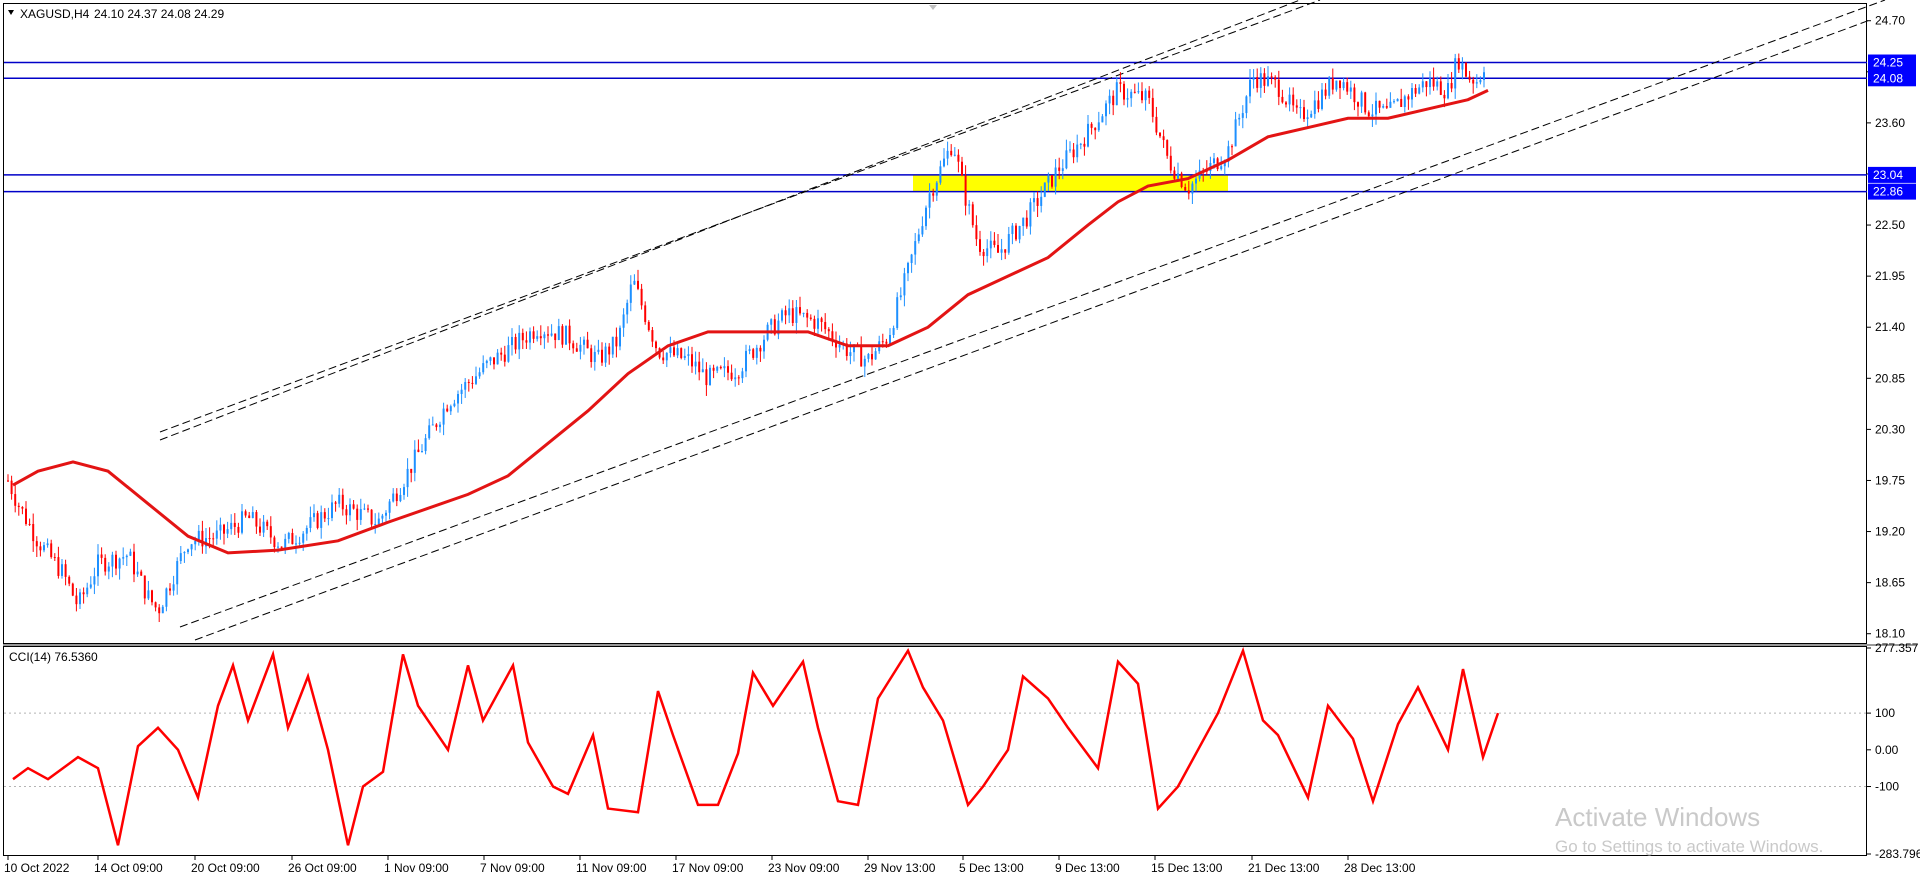 The width and height of the screenshot is (1920, 882). I want to click on cci-axis-label: 100, so click(1885, 713).